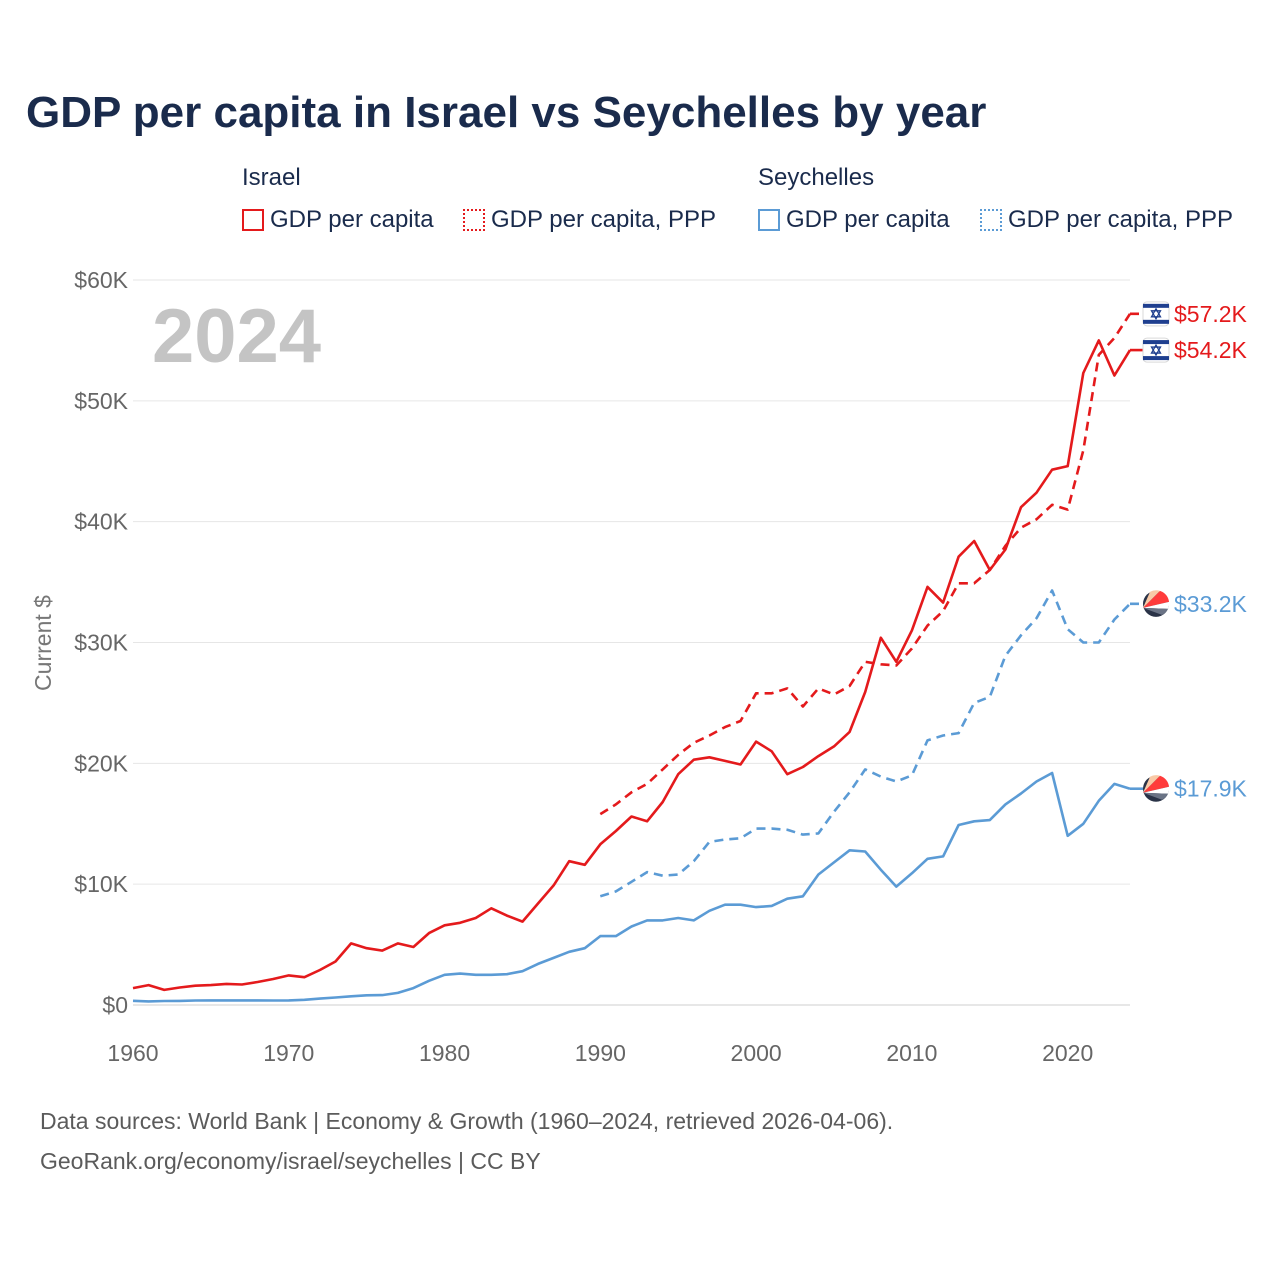 The height and width of the screenshot is (1280, 1280). I want to click on legend-group-seychelles: Seychelles, so click(816, 177).